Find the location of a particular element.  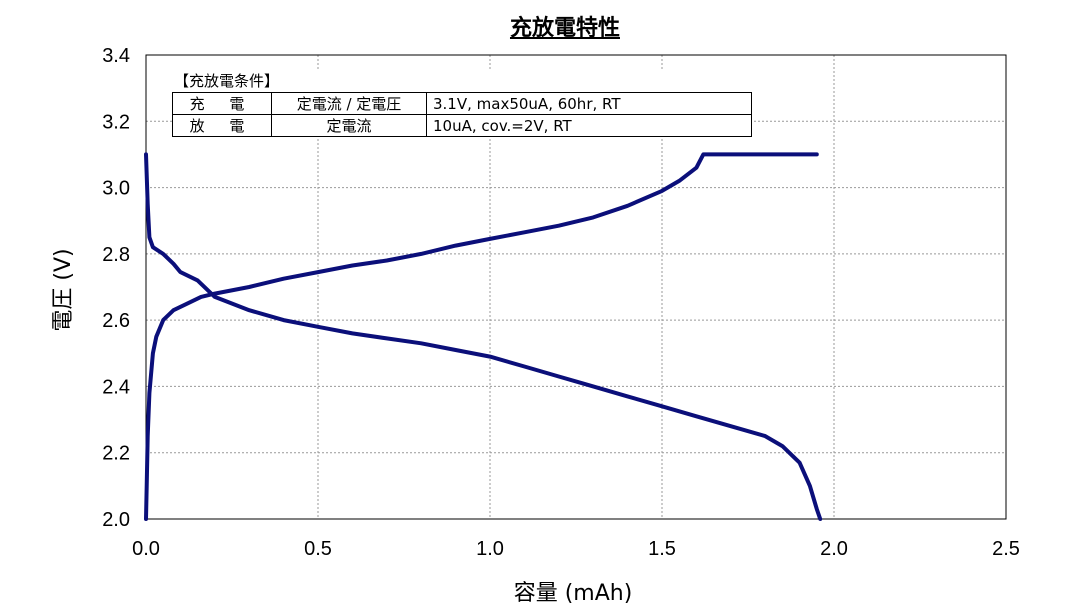

condition-row-discharge: 放 電 定電流 10uA, cov.=2V, RT is located at coordinates (462, 125).